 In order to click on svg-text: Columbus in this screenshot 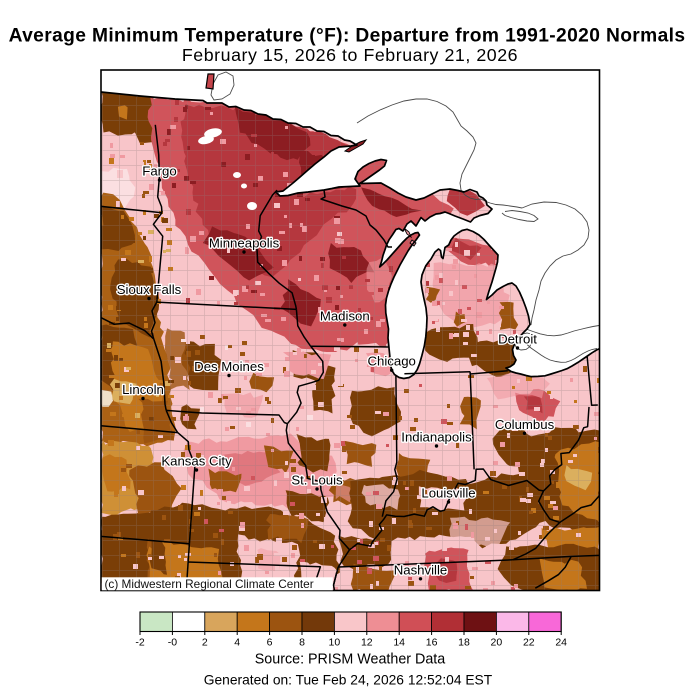, I will do `click(525, 424)`.